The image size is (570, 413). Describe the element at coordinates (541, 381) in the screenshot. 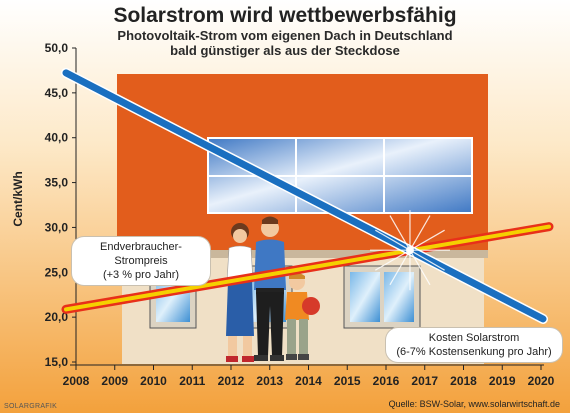

I see `x-tick-label: 2020` at that location.